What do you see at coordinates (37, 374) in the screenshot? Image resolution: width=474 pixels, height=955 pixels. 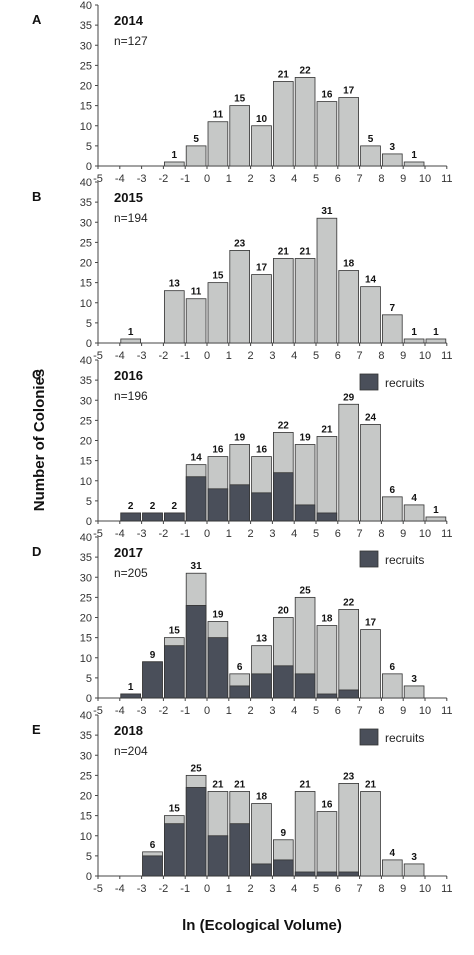 I see `panel-letter: C` at bounding box center [37, 374].